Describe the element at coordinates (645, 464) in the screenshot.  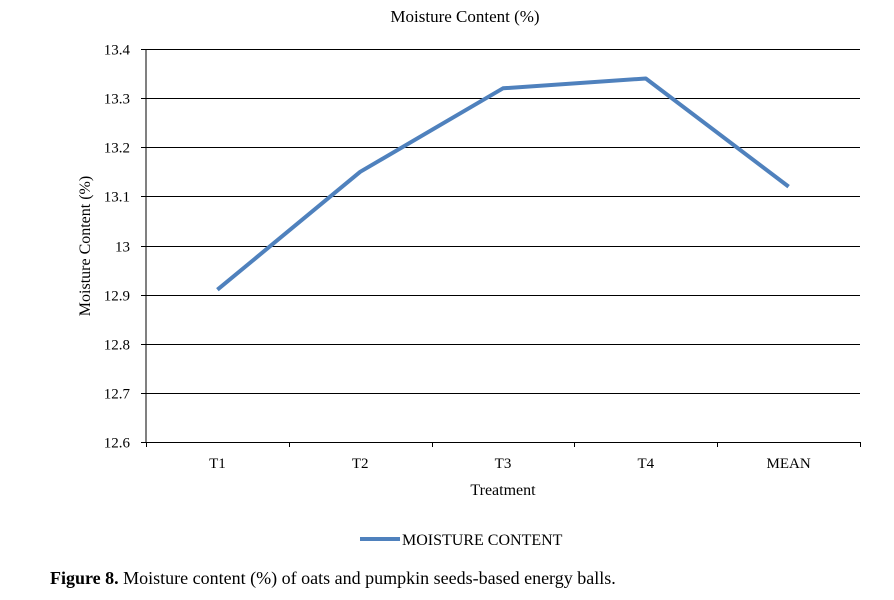
I see `x-tick-label: T4` at that location.